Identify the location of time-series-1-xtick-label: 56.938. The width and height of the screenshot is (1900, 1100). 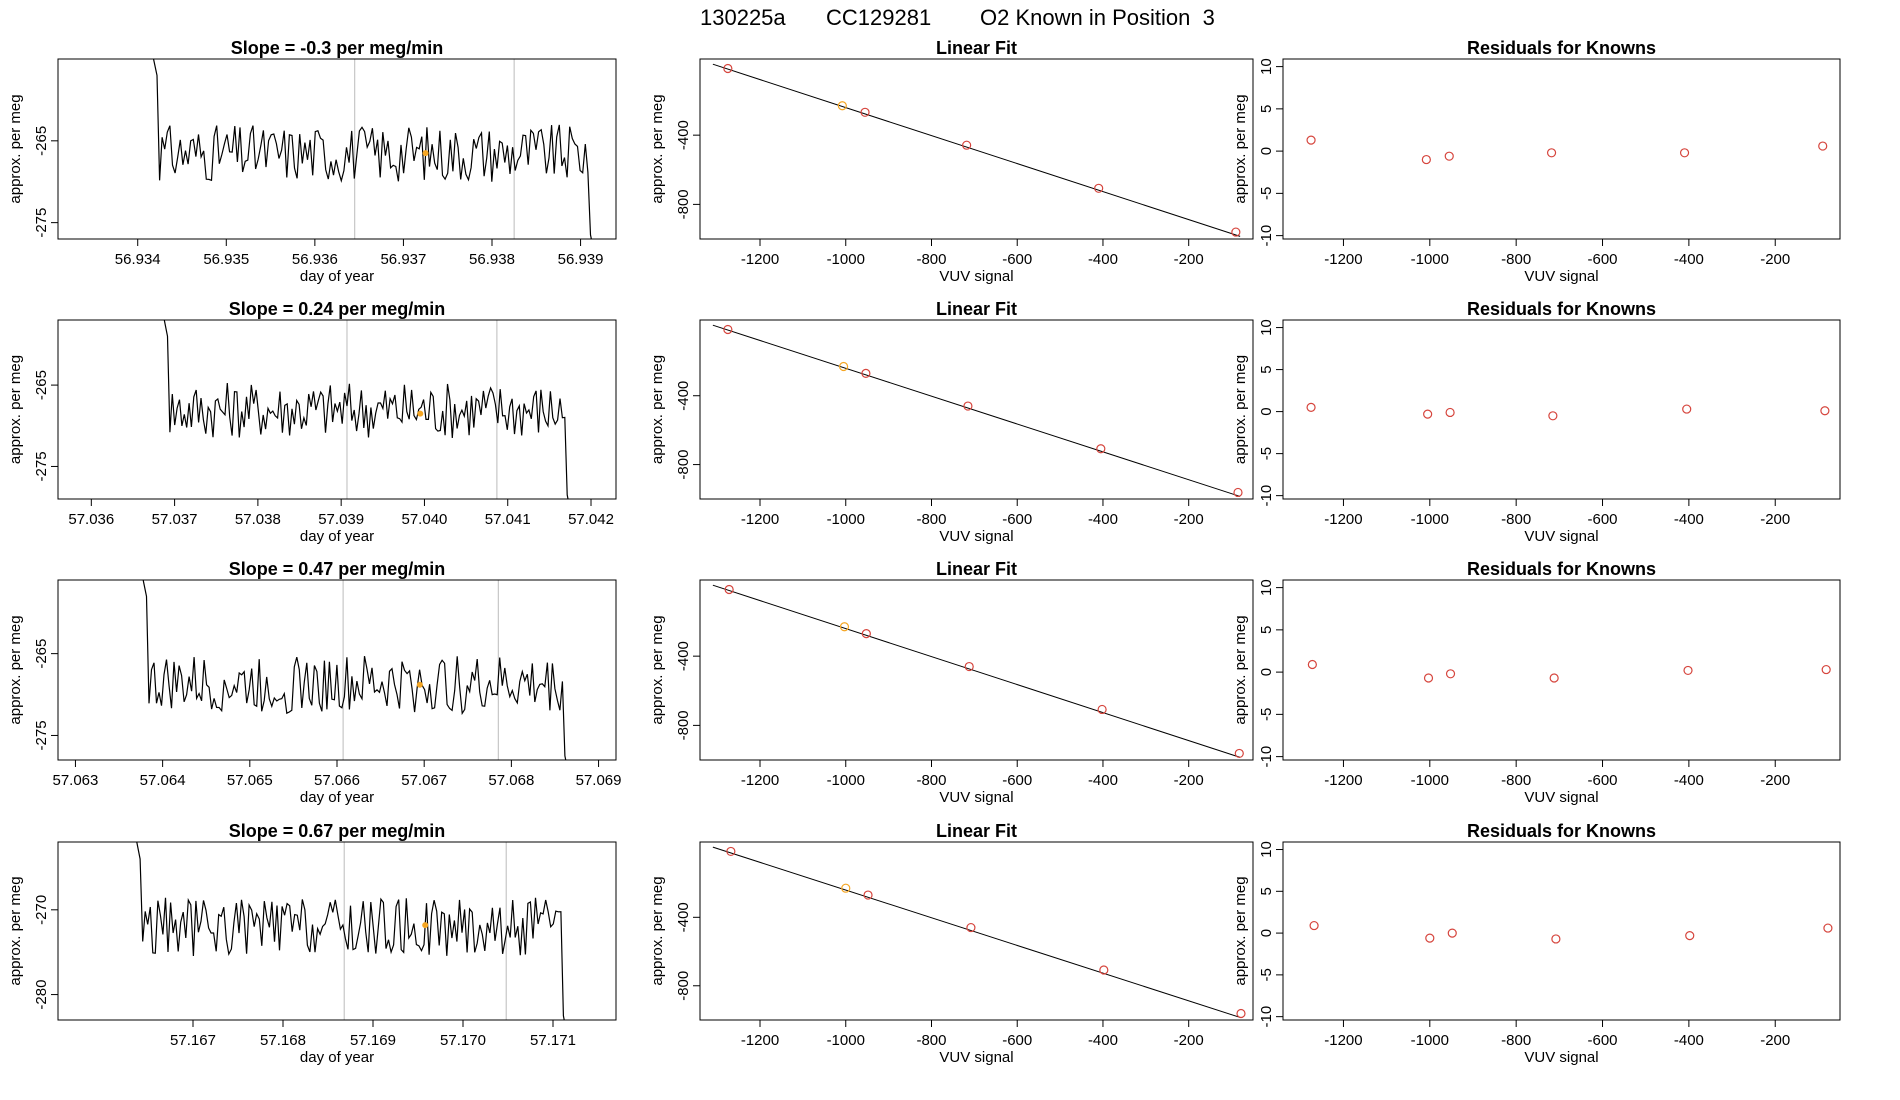
(492, 259).